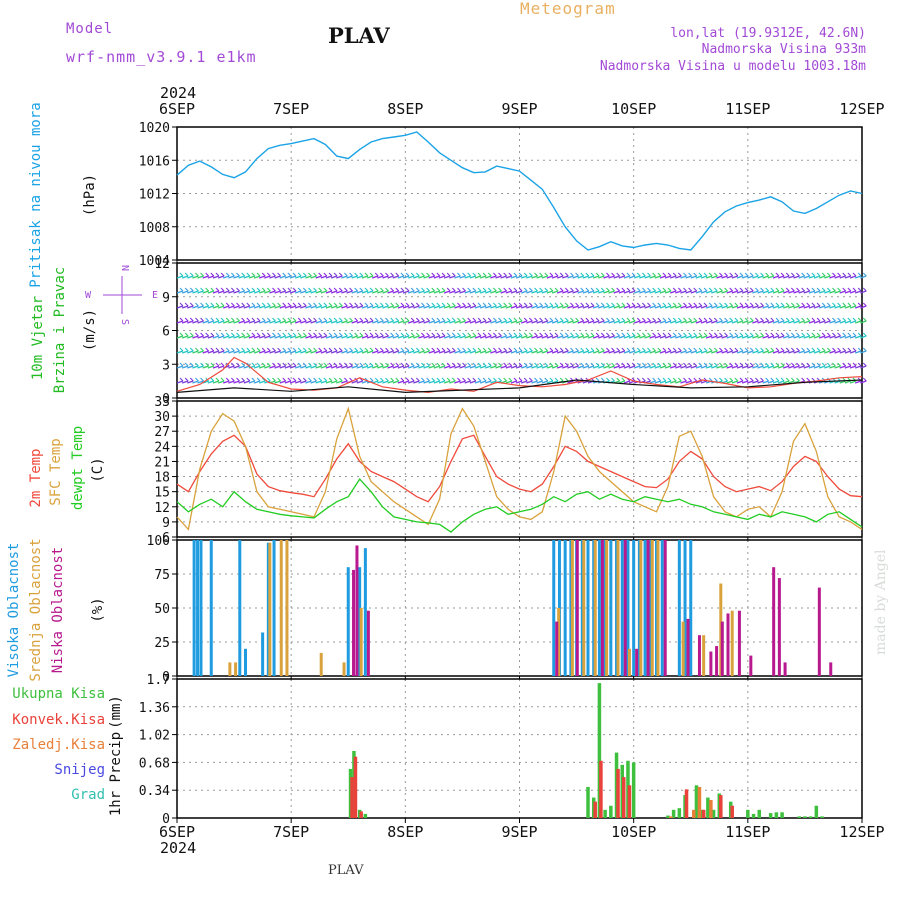  What do you see at coordinates (178, 848) in the screenshot?
I see `year-bottom: 2024` at bounding box center [178, 848].